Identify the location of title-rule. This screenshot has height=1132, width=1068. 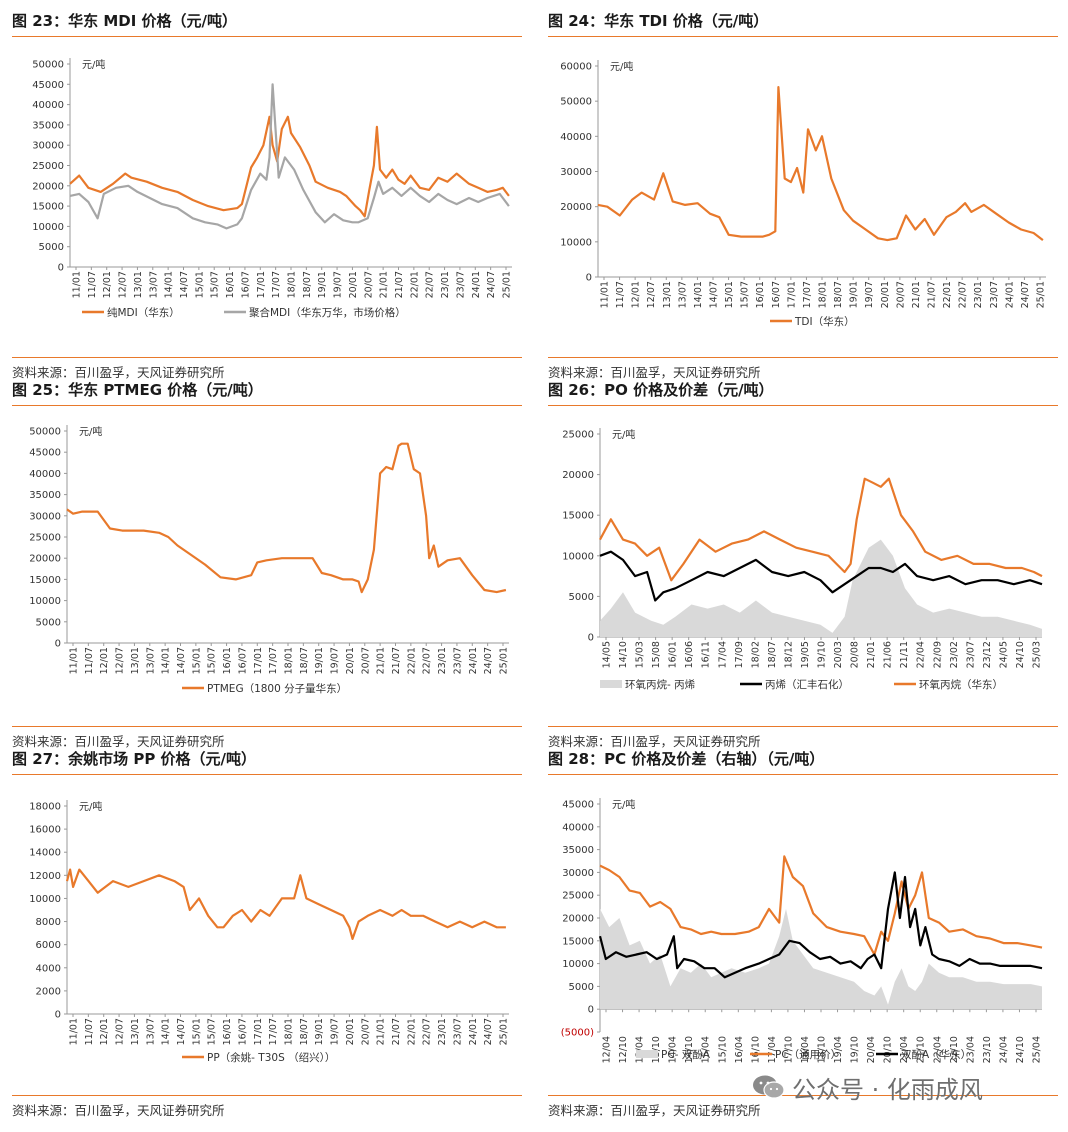
(803, 36).